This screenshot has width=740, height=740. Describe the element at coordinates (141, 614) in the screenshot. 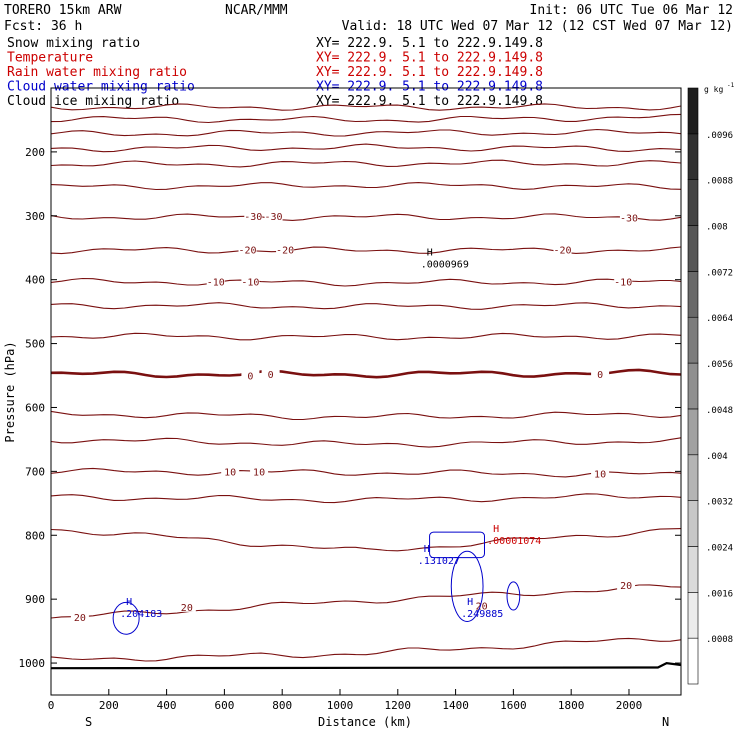

I see `extremum-value: .204183` at that location.